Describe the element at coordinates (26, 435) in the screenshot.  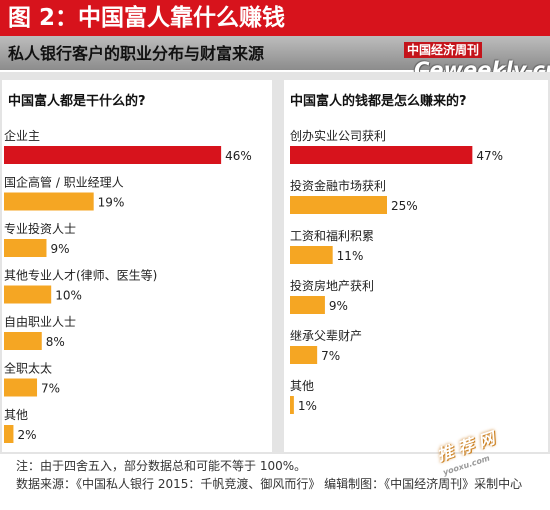
I see `value-label: 2%` at that location.